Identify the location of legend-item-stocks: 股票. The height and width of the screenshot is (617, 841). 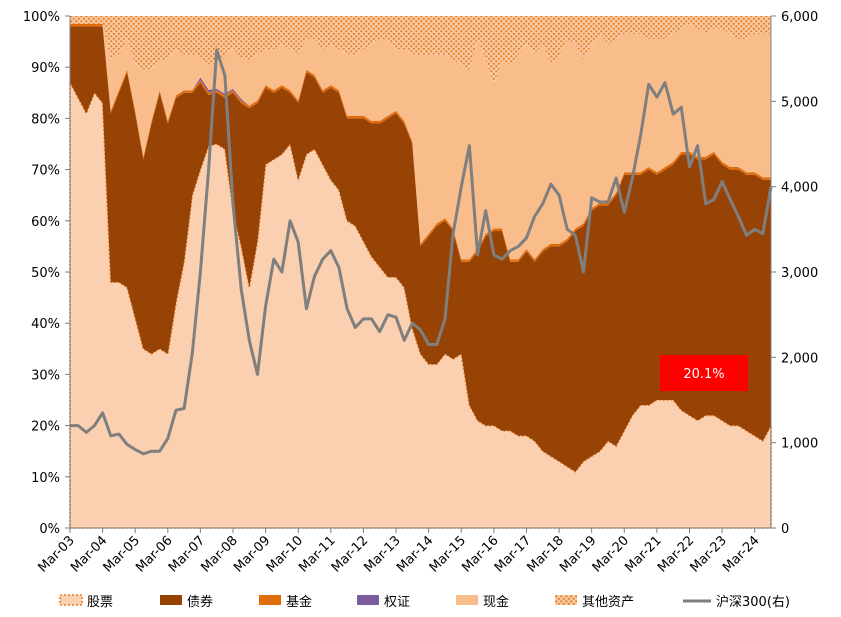
(86, 602).